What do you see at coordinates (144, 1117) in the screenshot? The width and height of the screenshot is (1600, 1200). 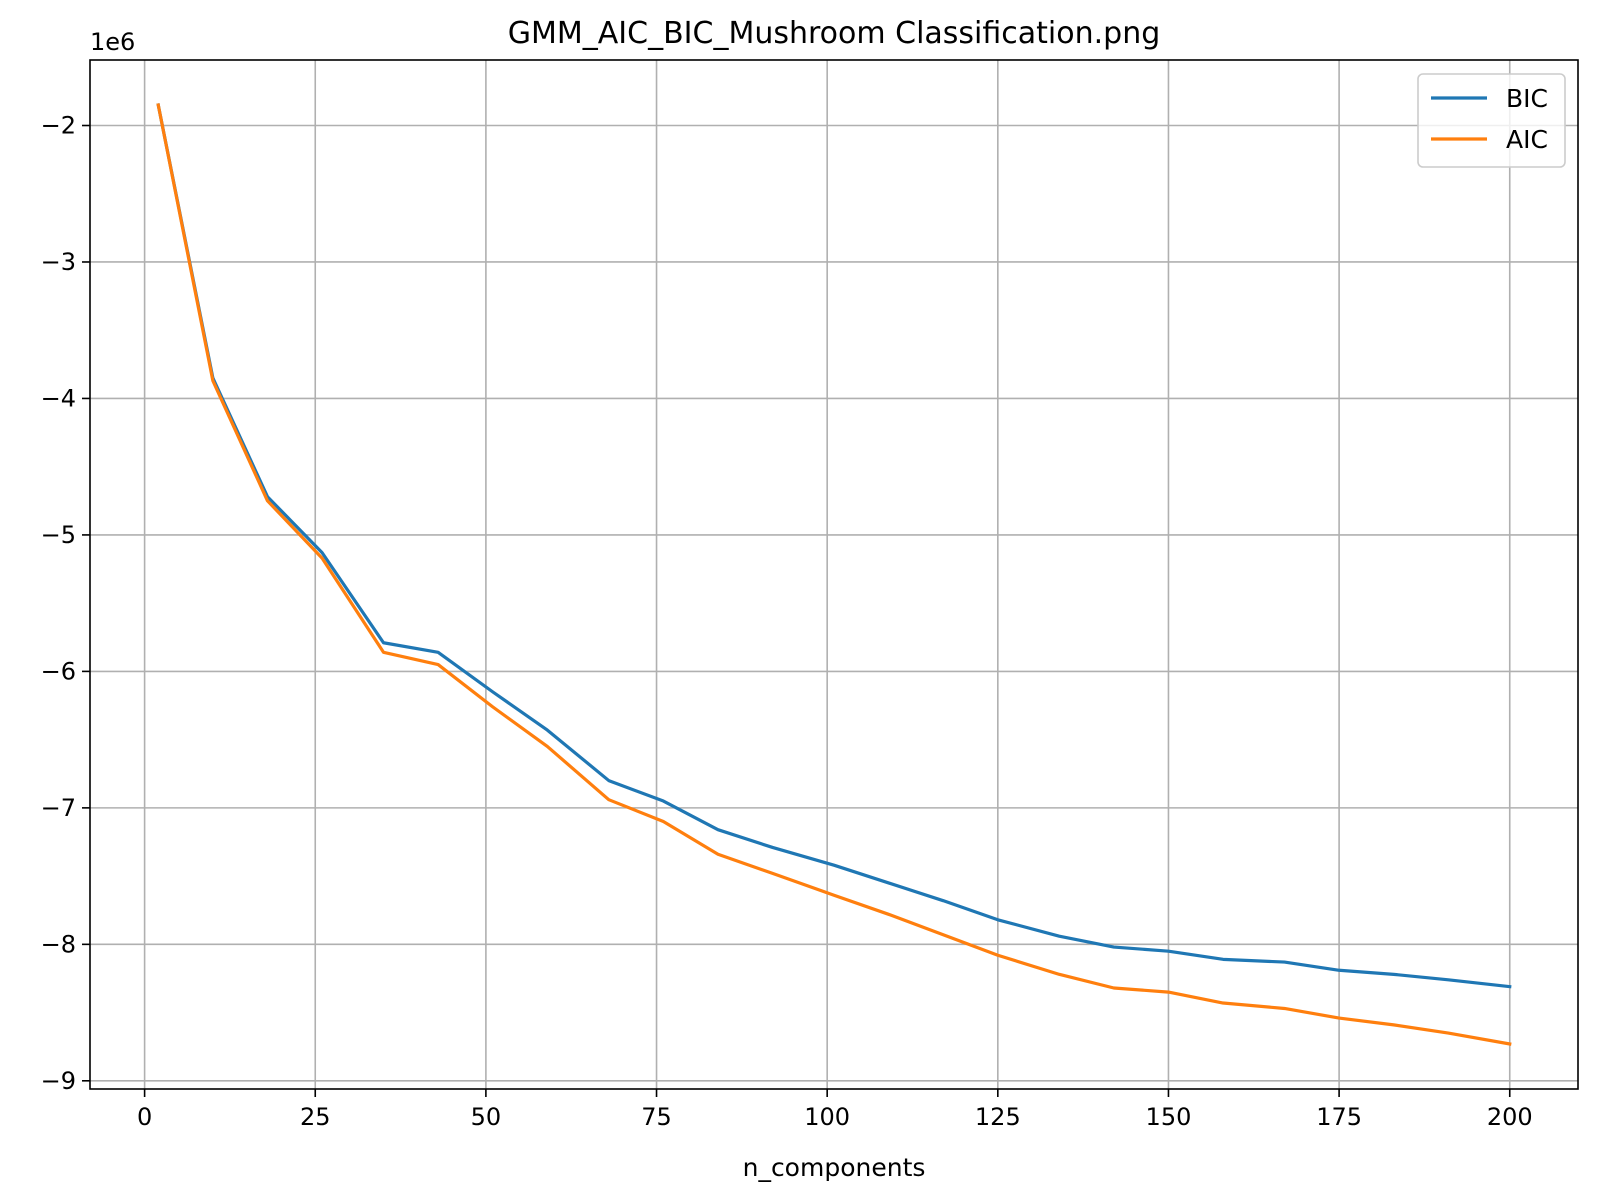 I see `x-tick-label: 0` at bounding box center [144, 1117].